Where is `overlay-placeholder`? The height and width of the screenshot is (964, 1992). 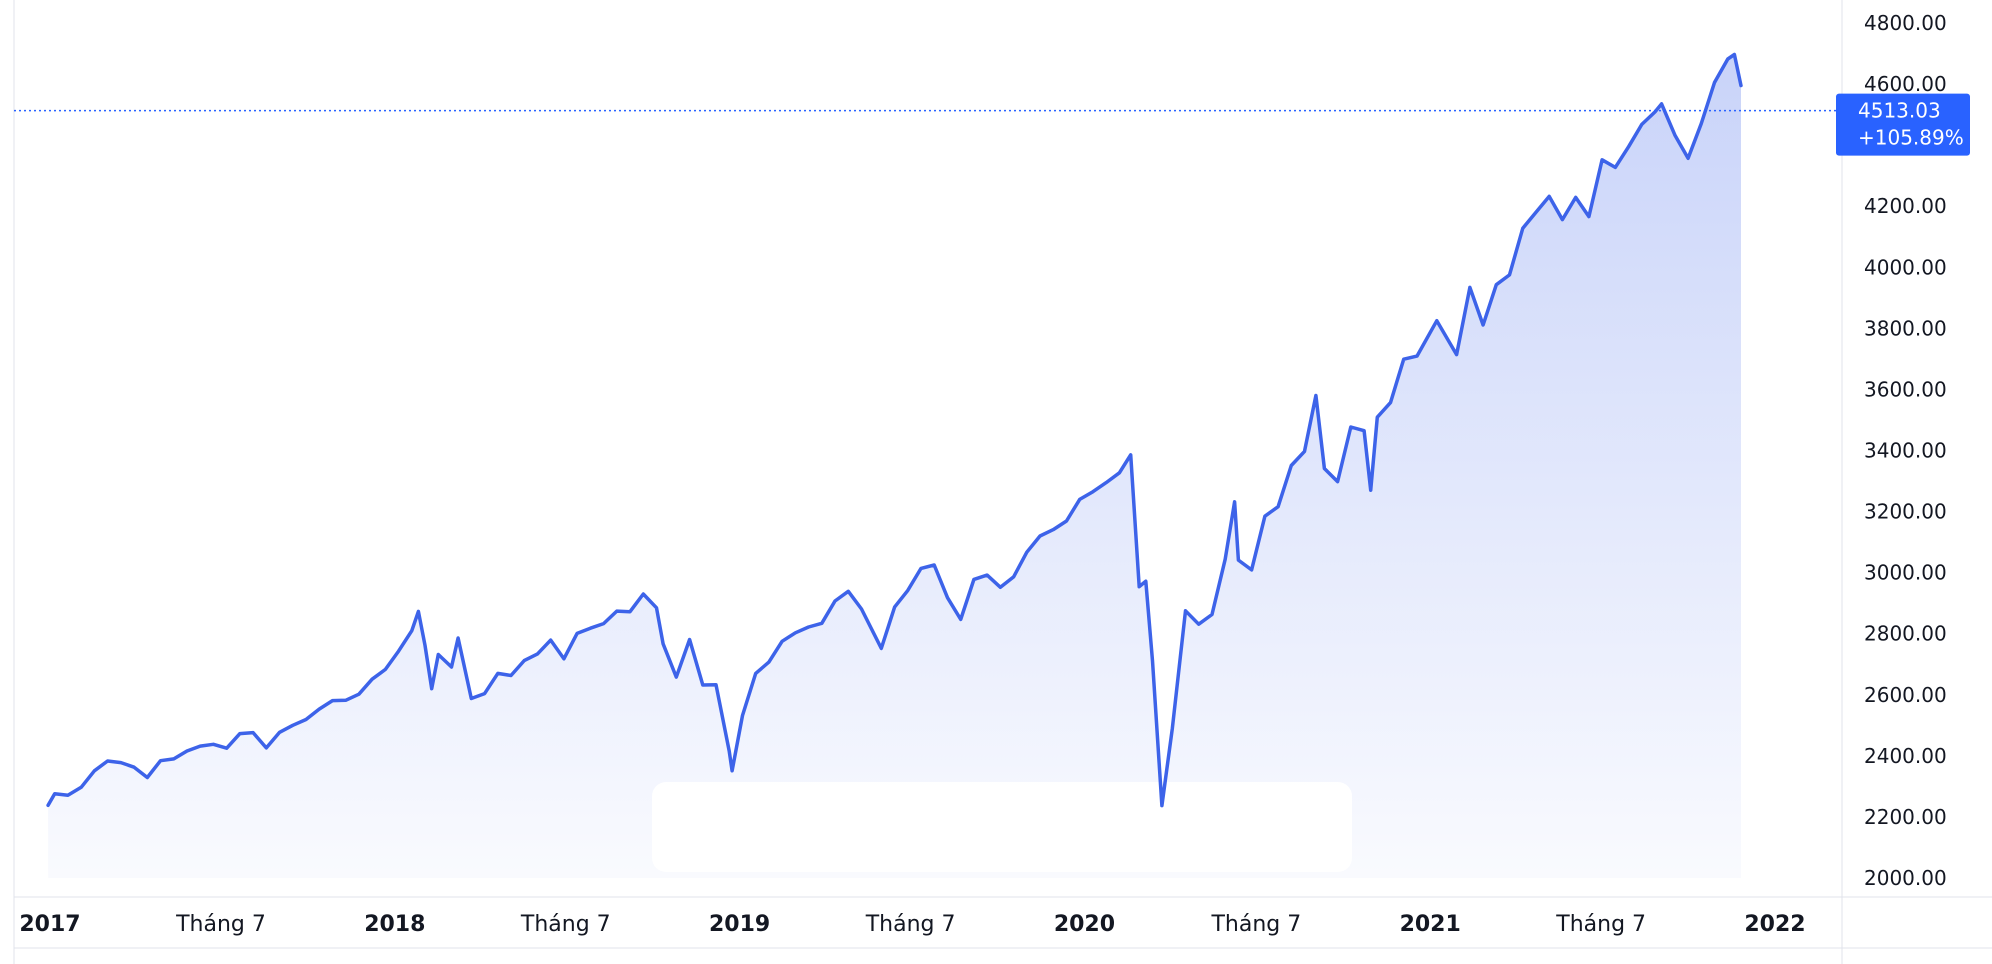
overlay-placeholder is located at coordinates (1002, 827).